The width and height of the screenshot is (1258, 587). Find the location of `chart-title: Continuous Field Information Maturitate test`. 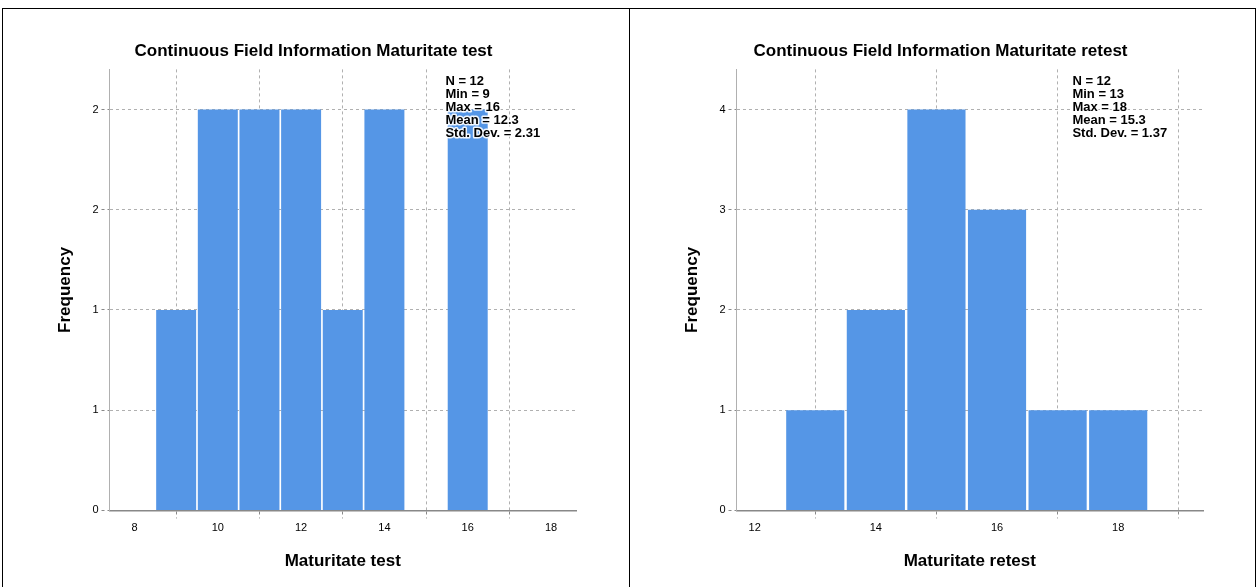

chart-title: Continuous Field Information Maturitate test is located at coordinates (313, 50).